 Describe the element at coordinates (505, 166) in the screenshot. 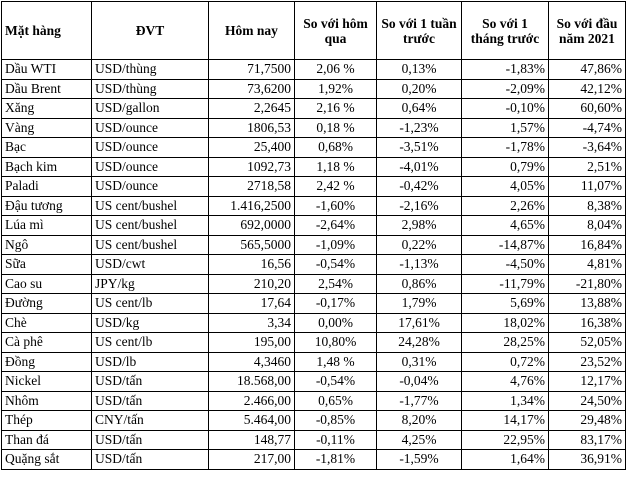

I see `vs-1-month-cell: 0,79%` at that location.